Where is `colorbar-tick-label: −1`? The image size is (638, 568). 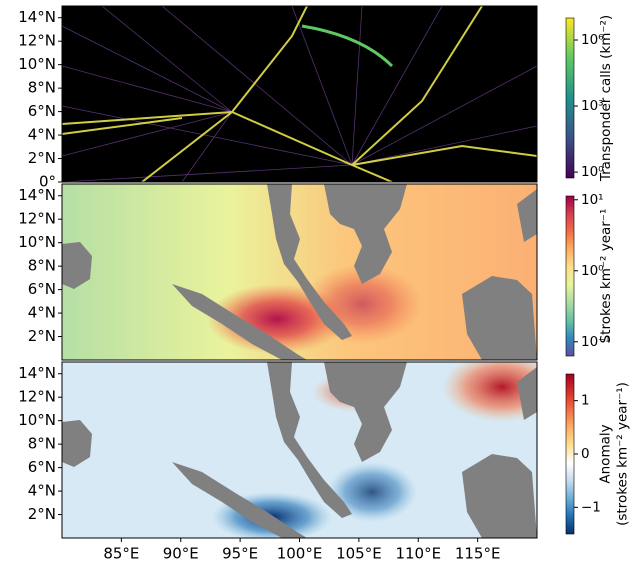 colorbar-tick-label: −1 is located at coordinates (591, 507).